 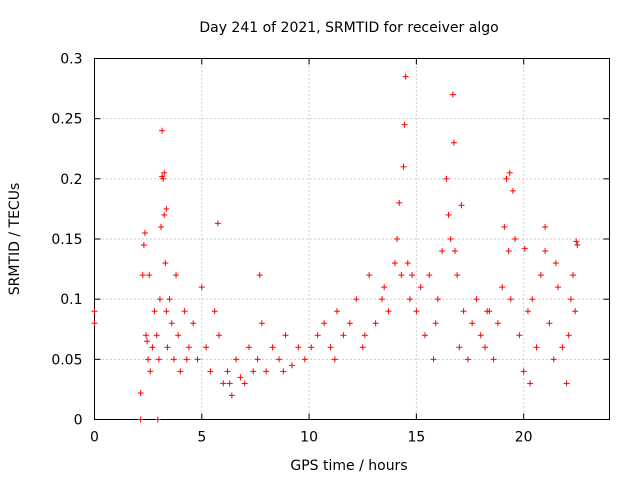 What do you see at coordinates (309, 438) in the screenshot?
I see `x-tick-label: 10` at bounding box center [309, 438].